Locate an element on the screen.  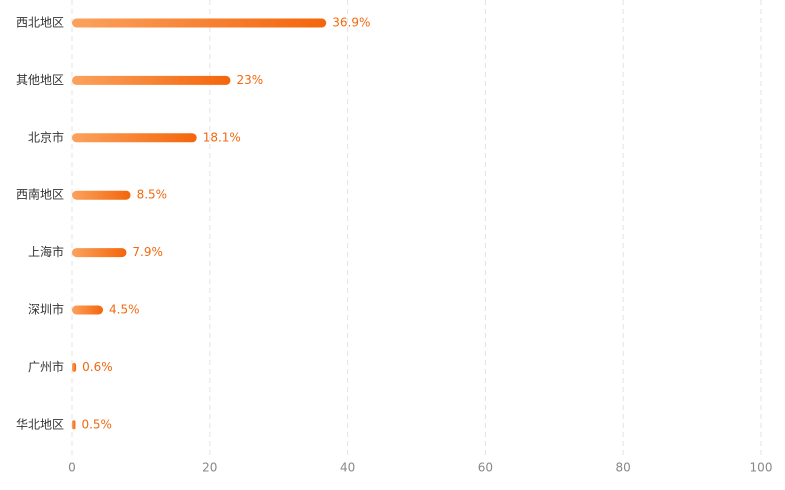
y-tick-label: 其他地区 is located at coordinates (40, 80).